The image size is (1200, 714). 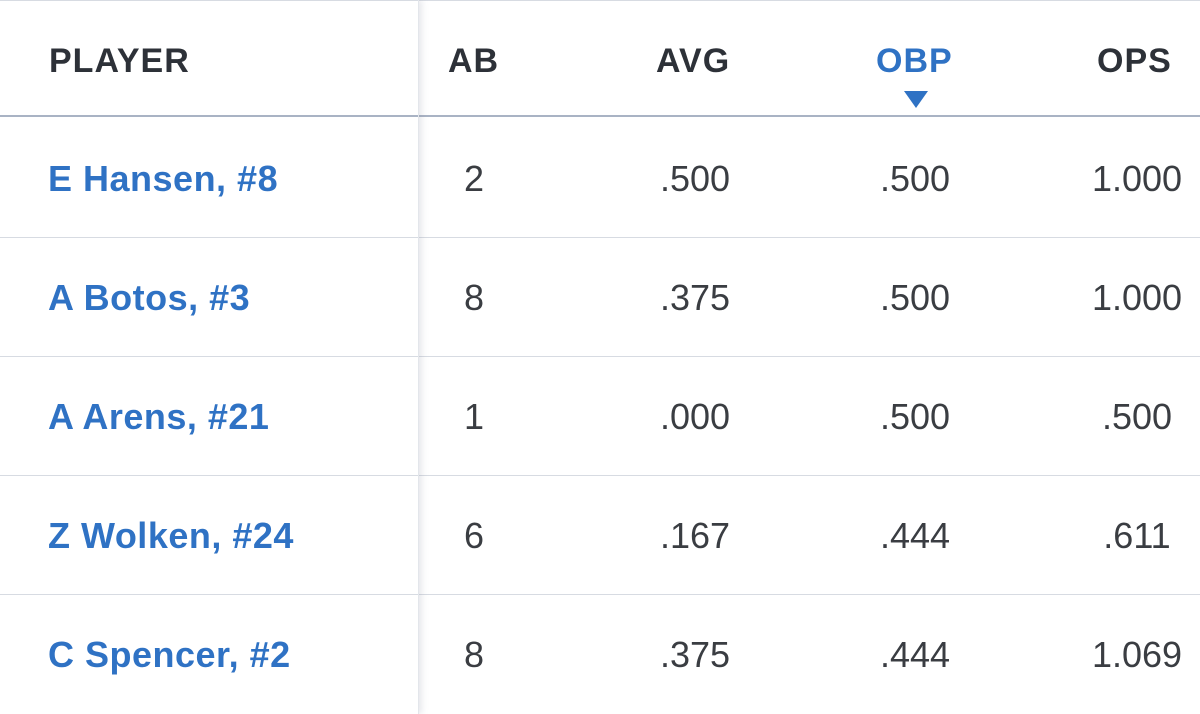 I want to click on avg-value: .167, so click(x=695, y=535).